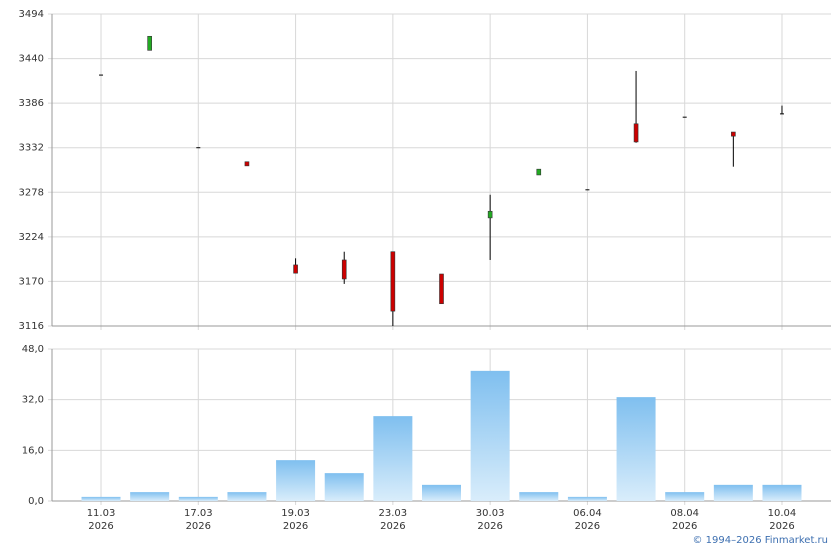 Image resolution: width=840 pixels, height=550 pixels. Describe the element at coordinates (33, 400) in the screenshot. I see `y-tick-label: 32,0` at that location.